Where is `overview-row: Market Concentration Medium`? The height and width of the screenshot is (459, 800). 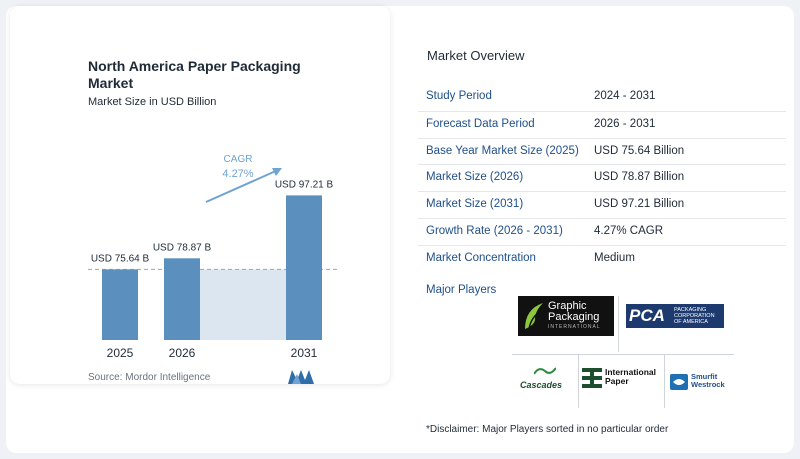
overview-row: Market Concentration Medium is located at coordinates (602, 258).